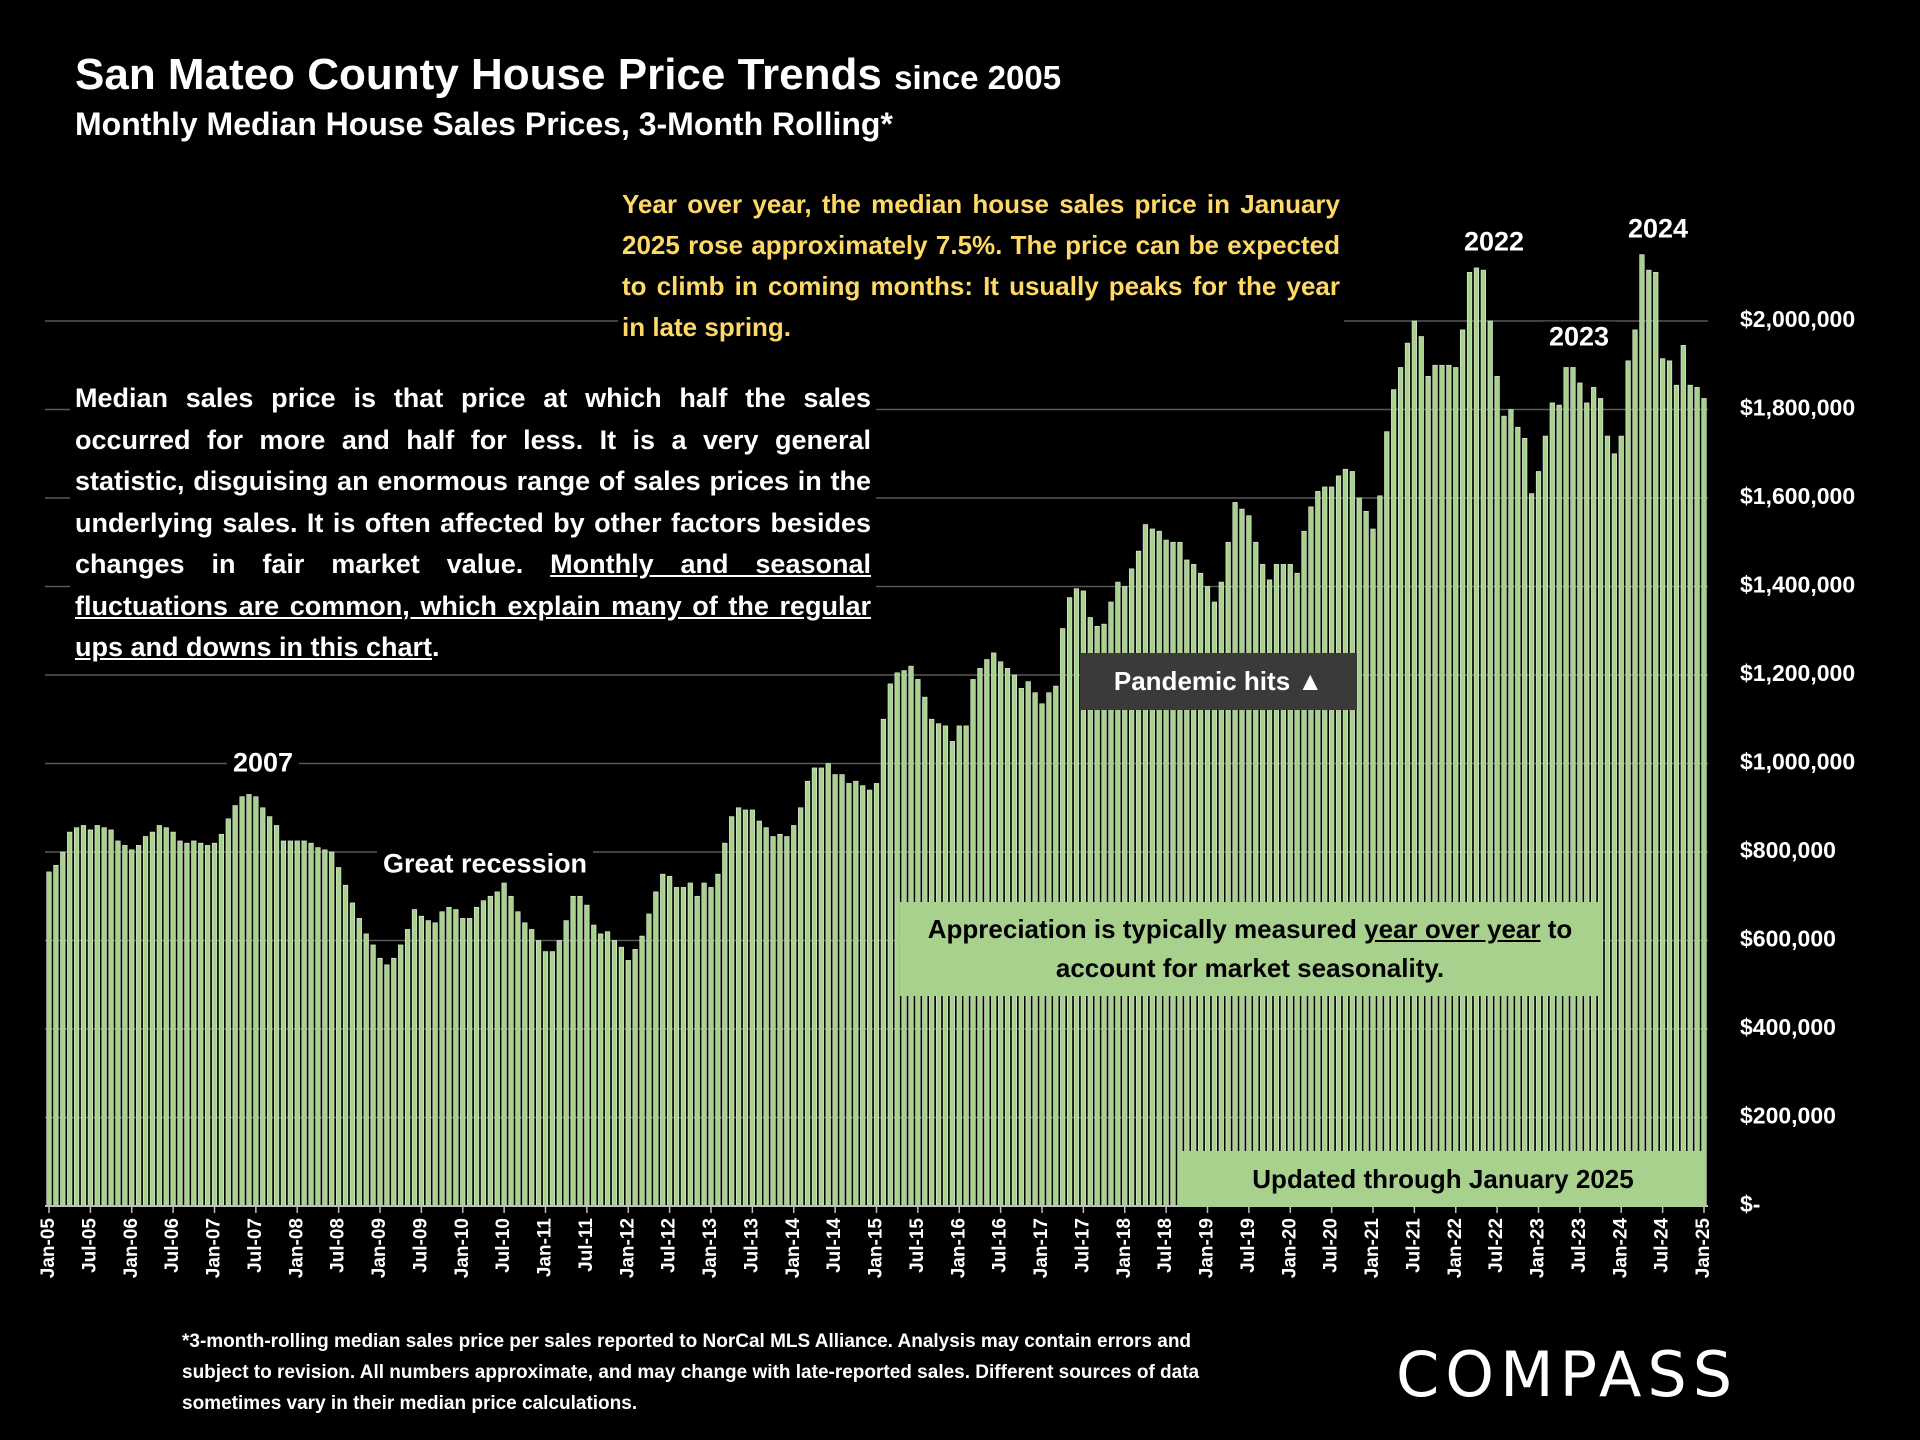 The image size is (1920, 1440). Describe the element at coordinates (1658, 229) in the screenshot. I see `annotation-label: 2024` at that location.